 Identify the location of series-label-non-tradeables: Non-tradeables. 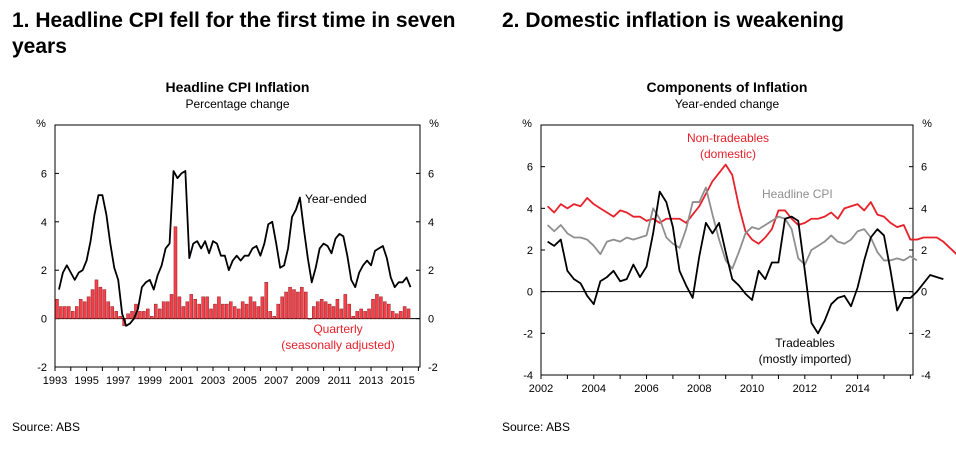
(728, 138).